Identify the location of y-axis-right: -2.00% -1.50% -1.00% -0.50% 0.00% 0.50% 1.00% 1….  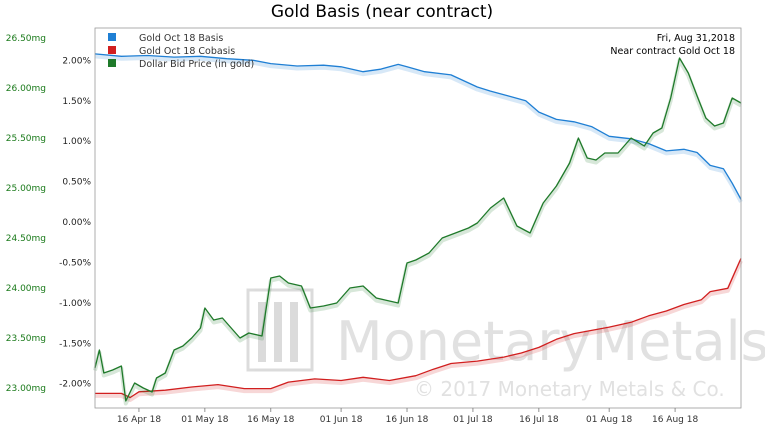
(75, 222).